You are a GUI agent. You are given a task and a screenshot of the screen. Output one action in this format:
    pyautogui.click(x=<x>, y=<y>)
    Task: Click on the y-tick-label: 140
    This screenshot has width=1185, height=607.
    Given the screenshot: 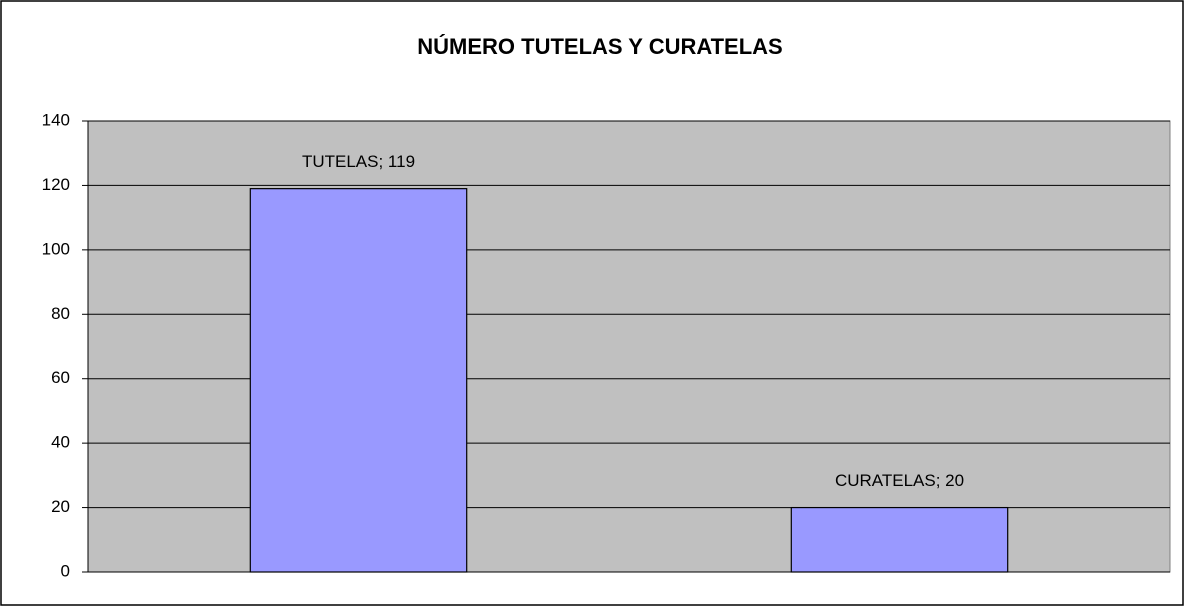 What is the action you would take?
    pyautogui.click(x=56, y=119)
    